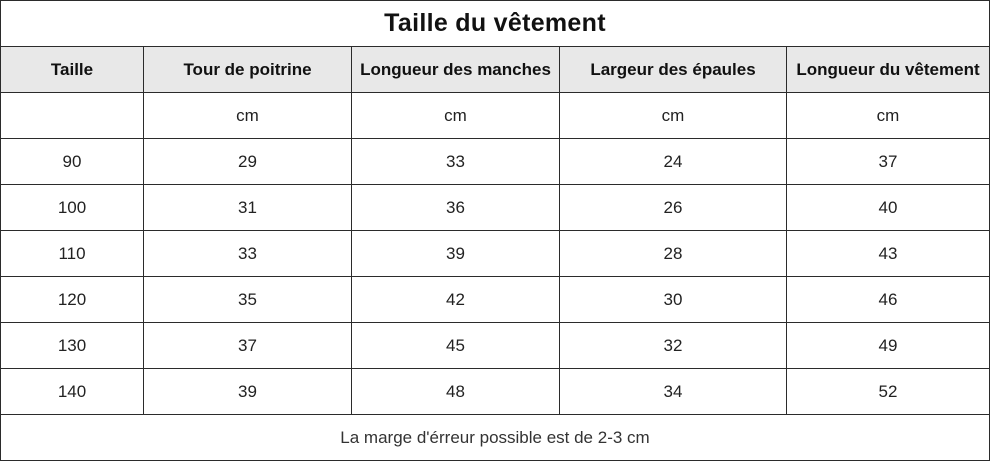 The height and width of the screenshot is (463, 991). Describe the element at coordinates (888, 253) in the screenshot. I see `table-cell: 43` at that location.